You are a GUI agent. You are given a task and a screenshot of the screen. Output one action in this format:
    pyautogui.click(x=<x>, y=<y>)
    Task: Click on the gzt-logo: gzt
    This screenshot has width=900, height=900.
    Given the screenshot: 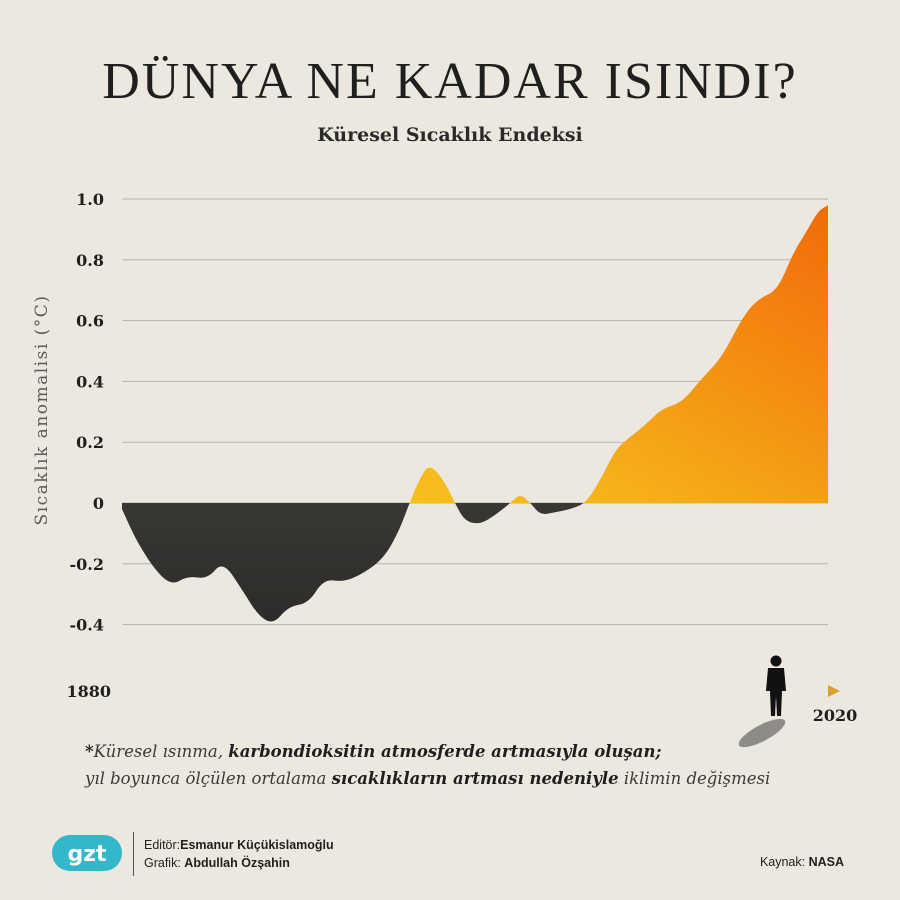 What is the action you would take?
    pyautogui.click(x=87, y=853)
    